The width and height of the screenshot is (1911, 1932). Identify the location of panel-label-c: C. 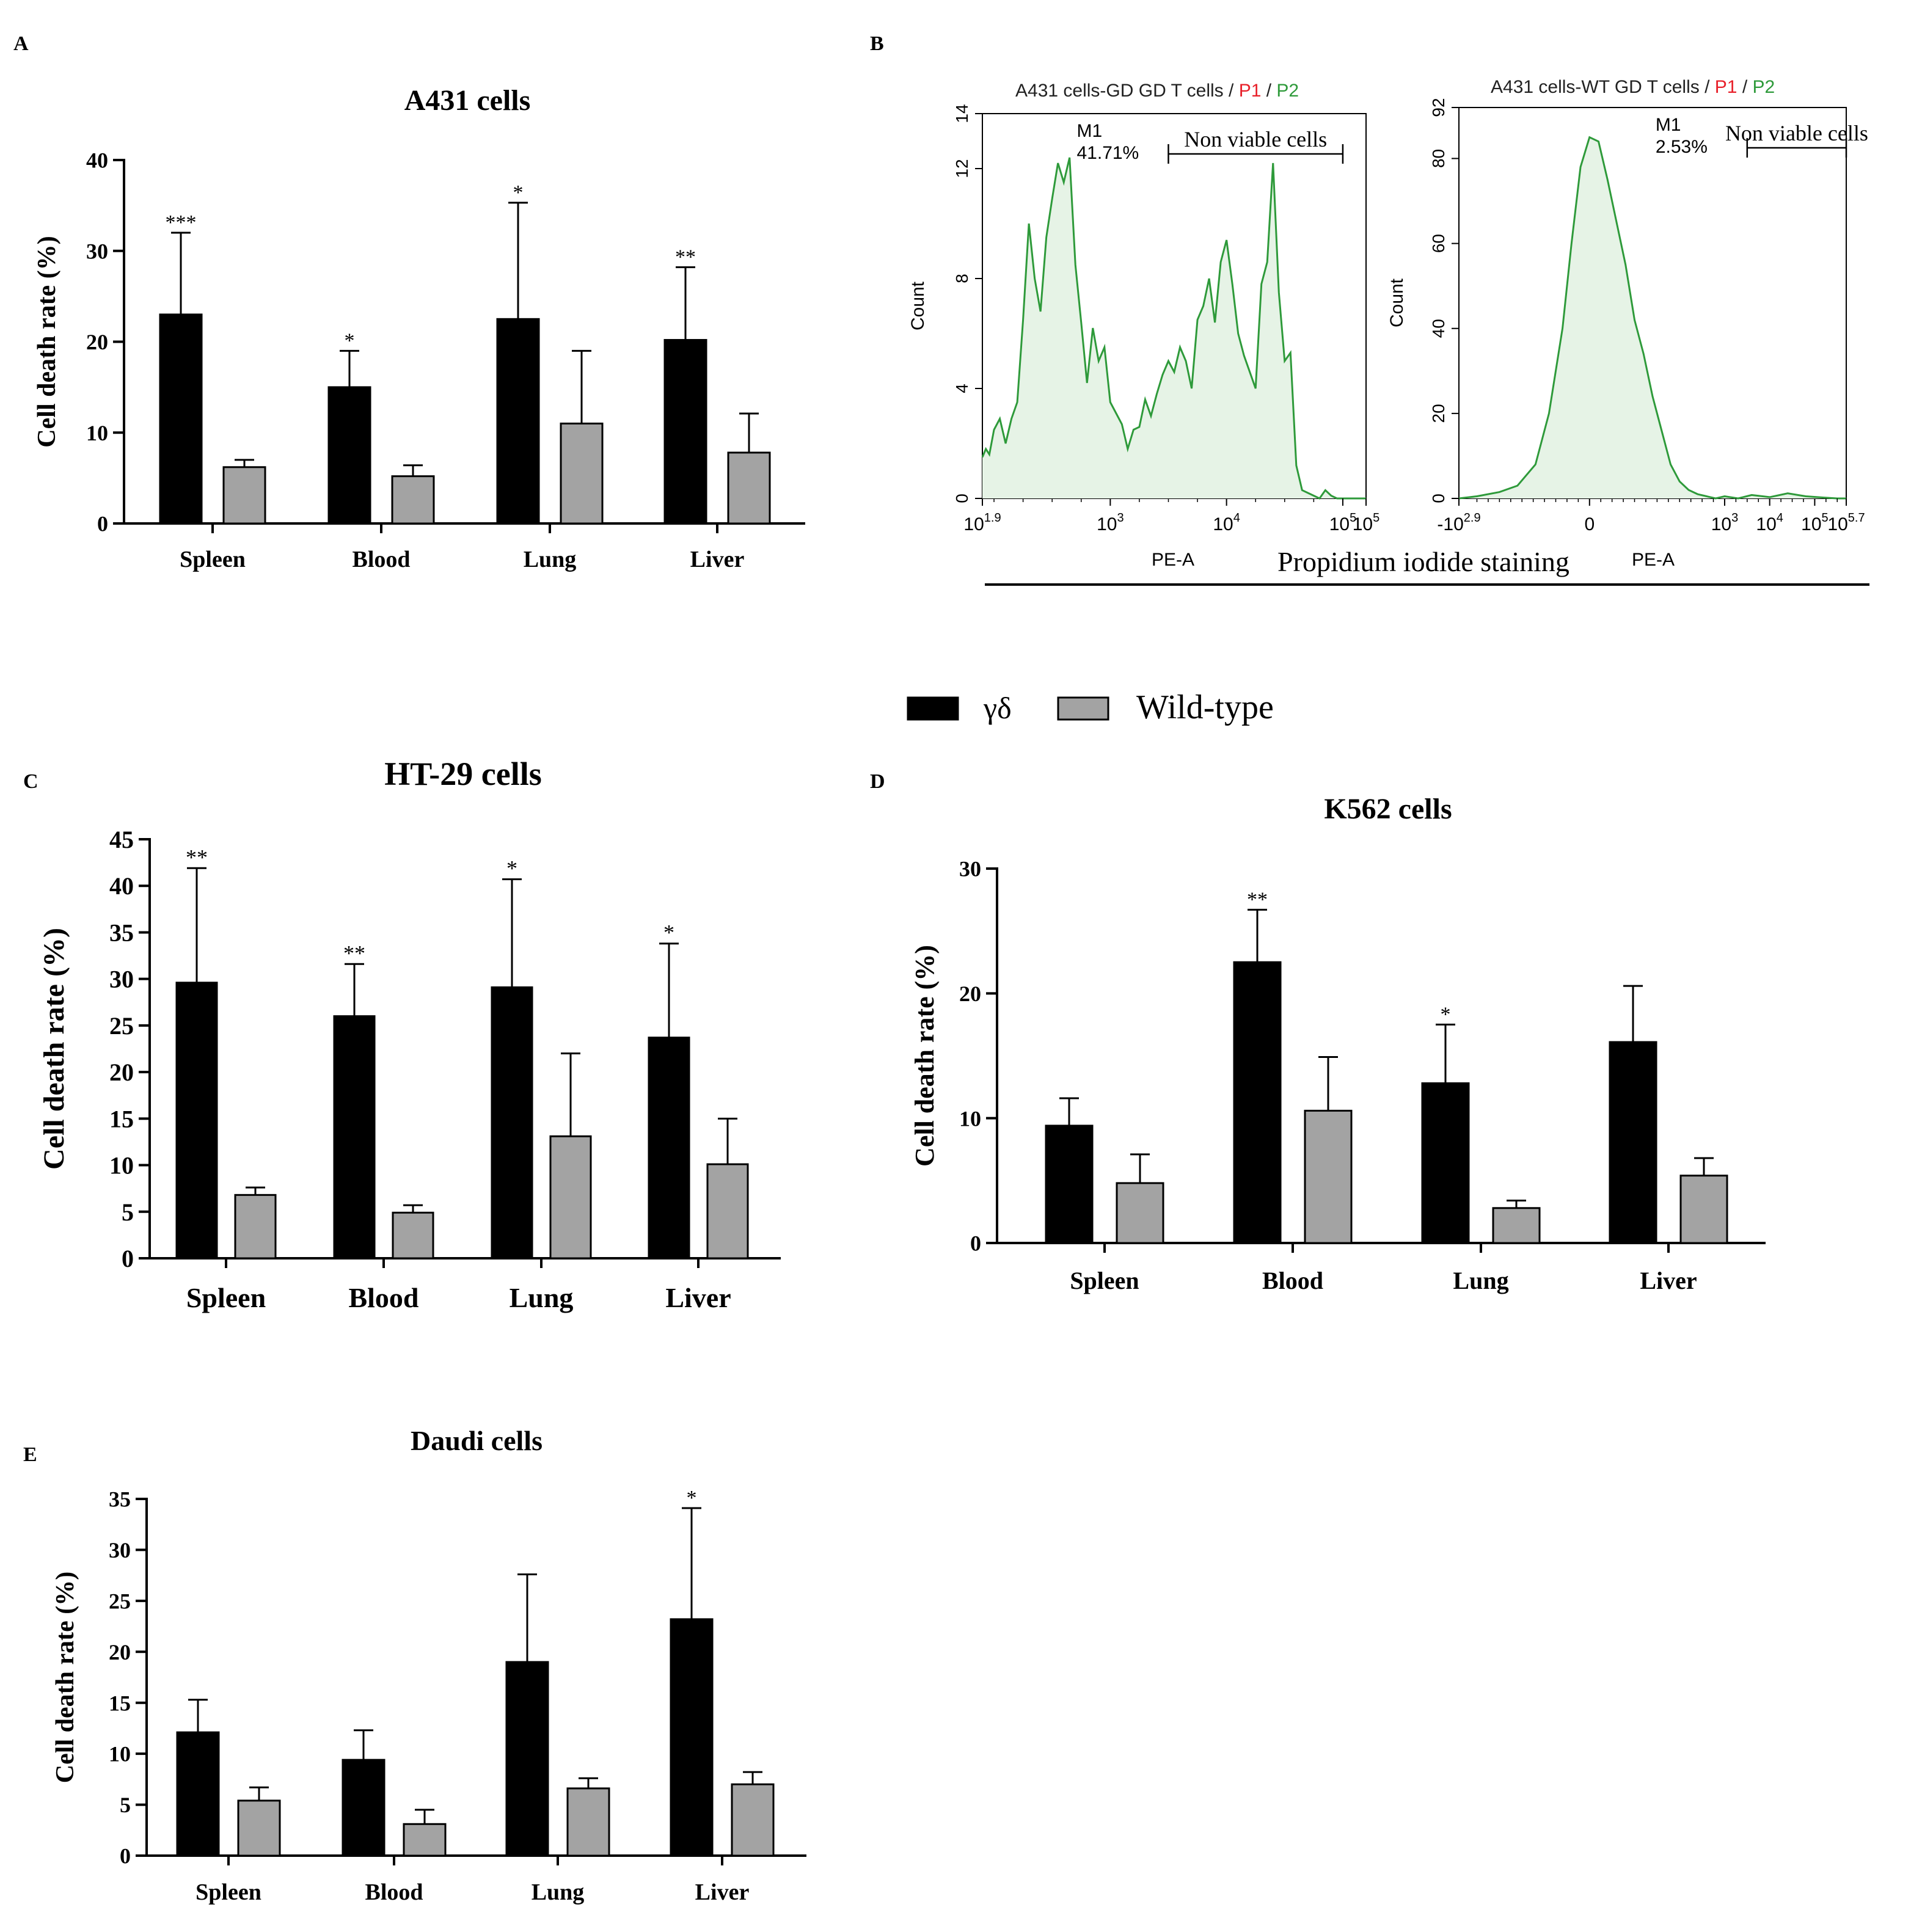
(30, 781).